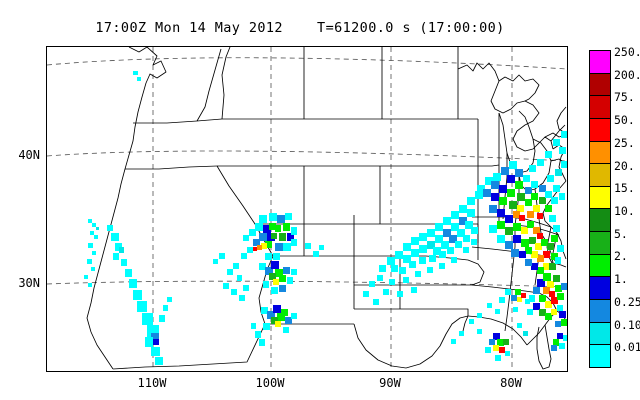  Describe the element at coordinates (29, 155) in the screenshot. I see `y-tick-label: 40N` at that location.